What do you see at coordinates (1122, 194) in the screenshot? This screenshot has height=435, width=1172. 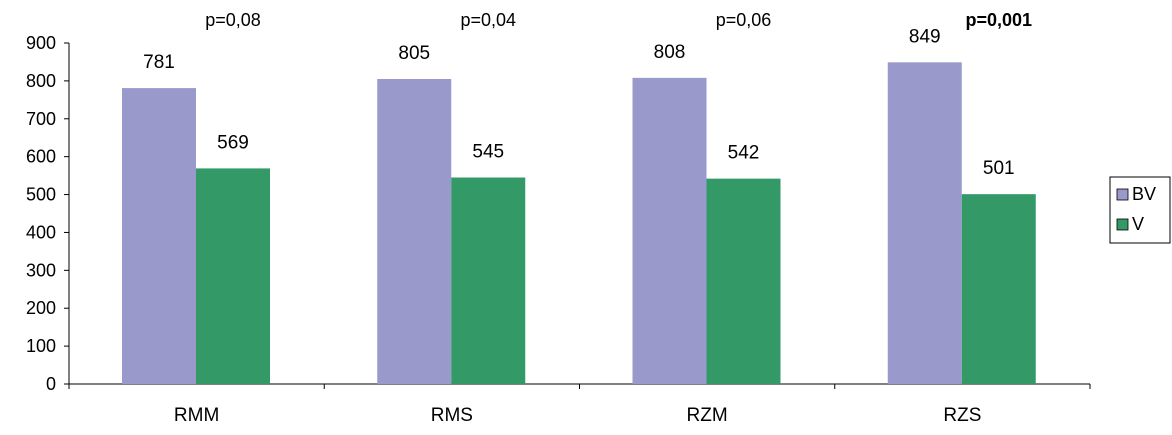 I see `legend-swatch-bv` at bounding box center [1122, 194].